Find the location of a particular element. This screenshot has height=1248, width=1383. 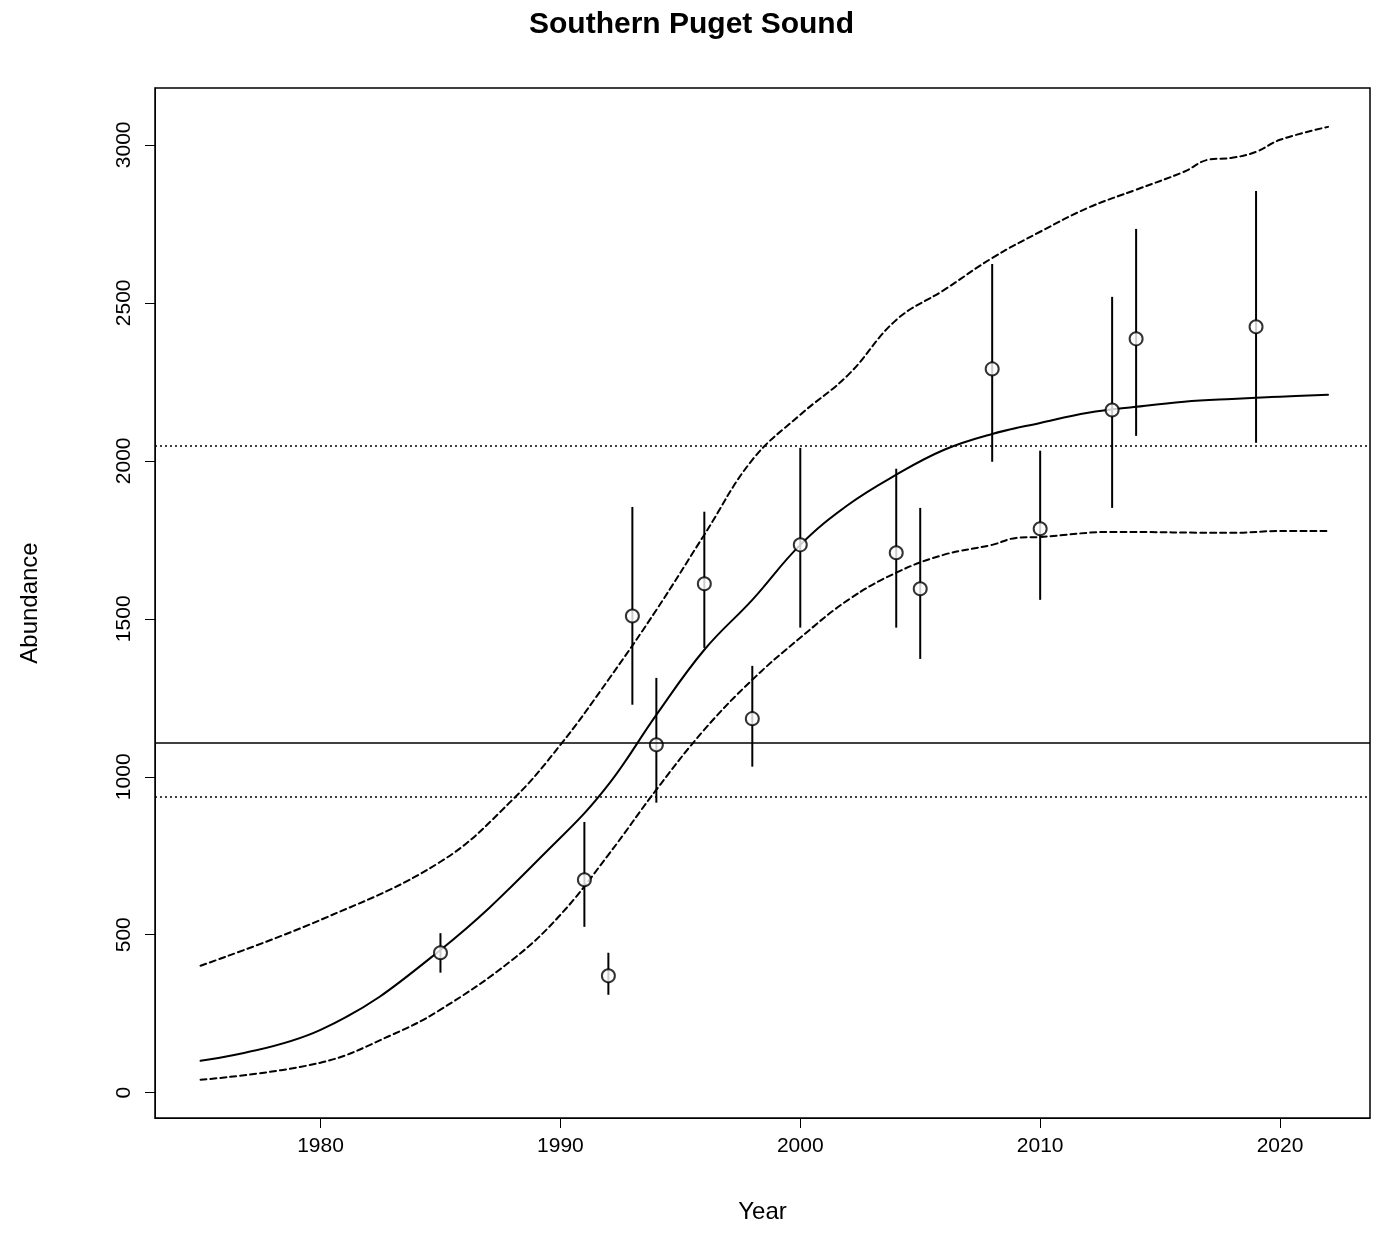

x-axis-title: Year is located at coordinates (762, 1210).